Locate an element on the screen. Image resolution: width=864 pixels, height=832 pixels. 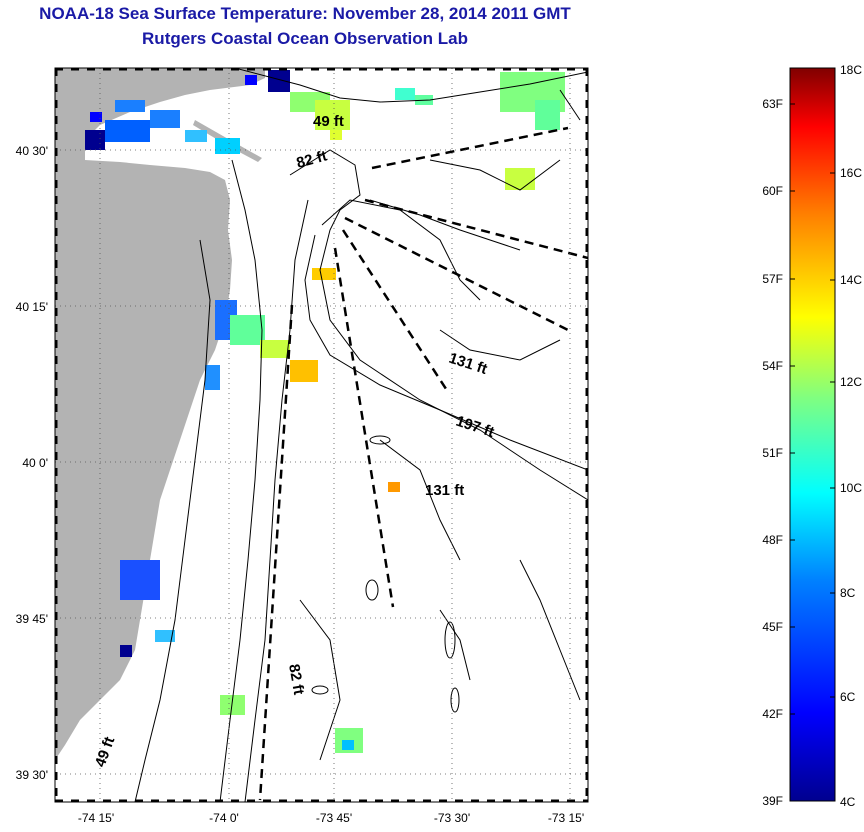
lon-label-74-15: -74 15' is located at coordinates (96, 818).